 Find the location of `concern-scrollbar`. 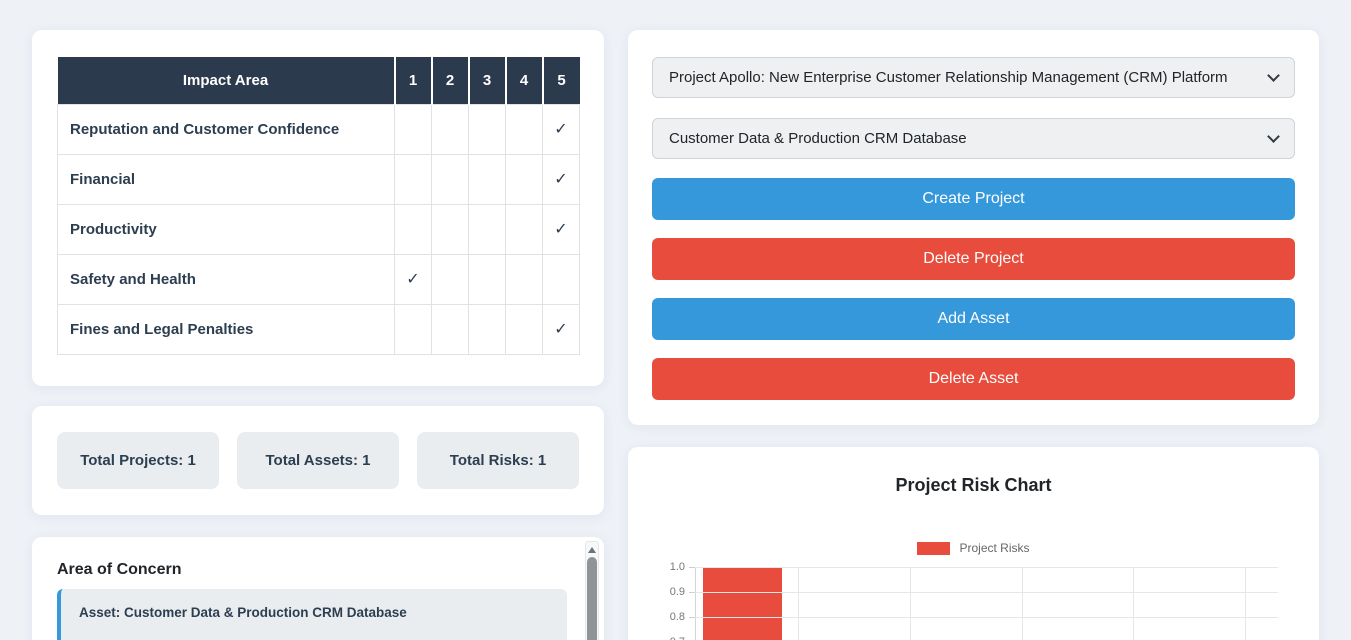

concern-scrollbar is located at coordinates (592, 590).